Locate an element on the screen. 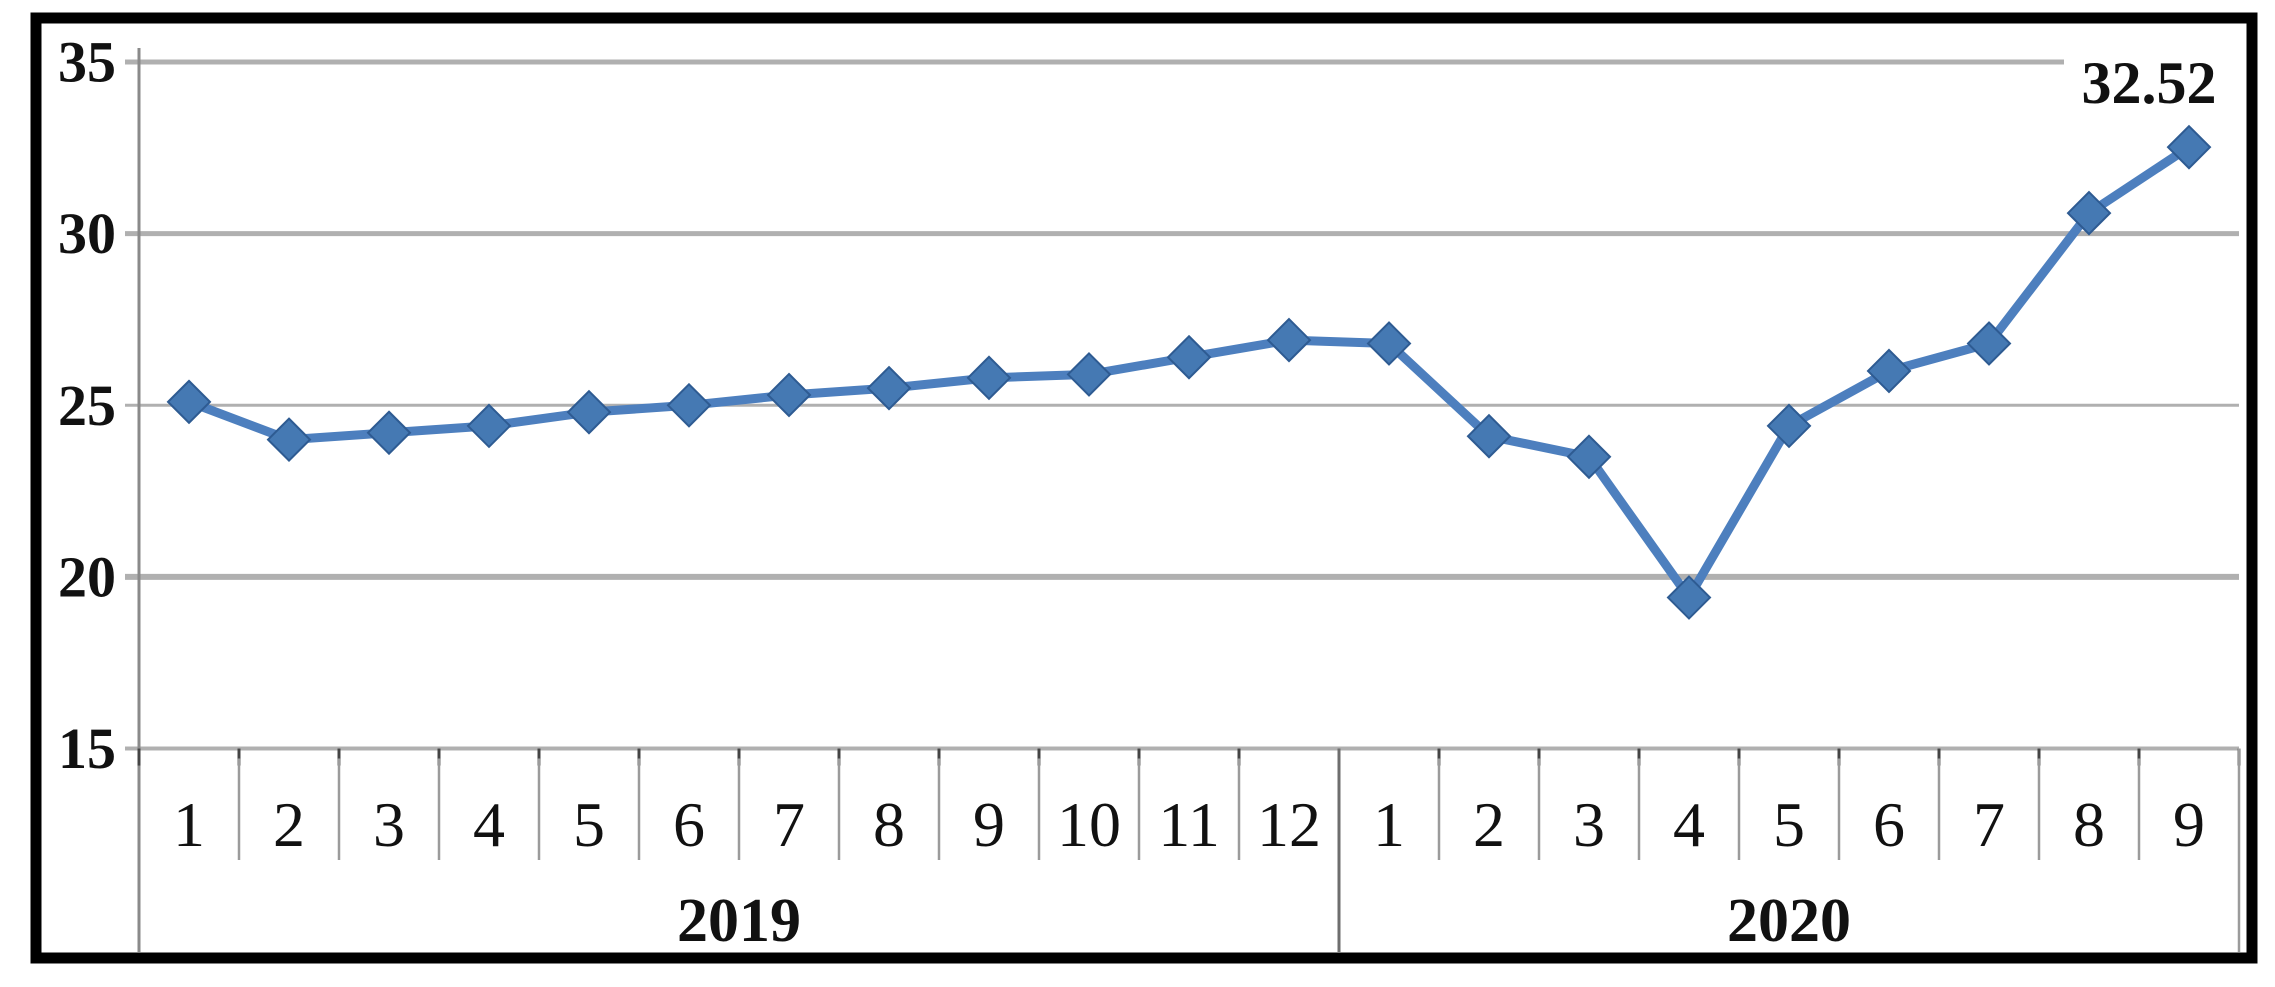  y-tick-label: 25 is located at coordinates (87, 405).